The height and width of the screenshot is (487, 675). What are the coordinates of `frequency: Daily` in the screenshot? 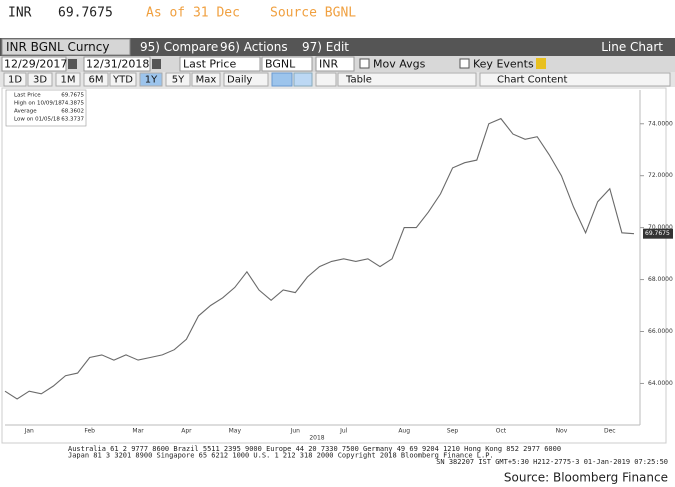 It's located at (239, 80).